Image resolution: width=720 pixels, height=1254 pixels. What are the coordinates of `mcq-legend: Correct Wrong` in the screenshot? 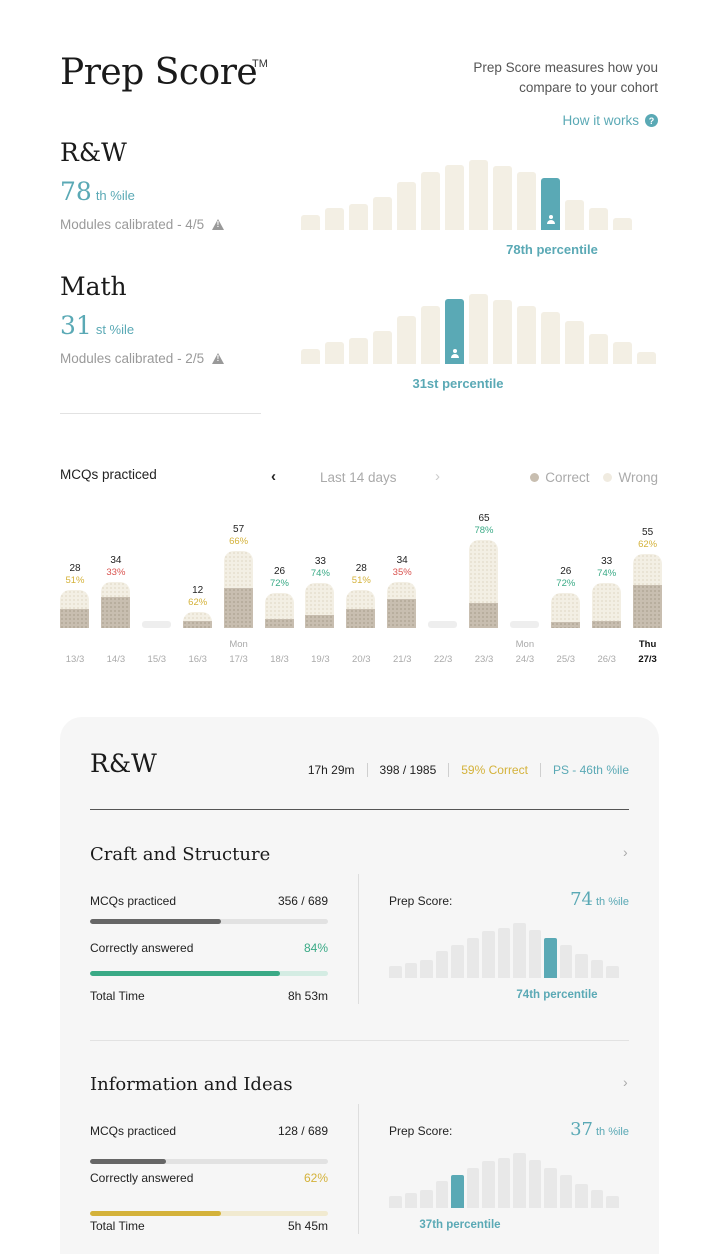 It's located at (594, 477).